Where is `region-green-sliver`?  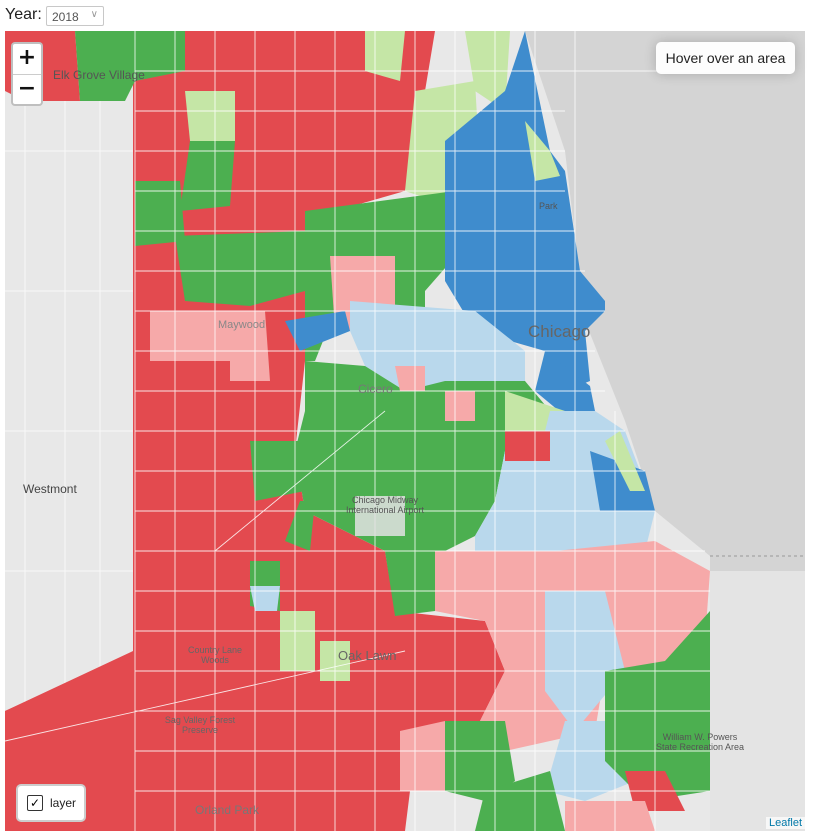 region-green-sliver is located at coordinates (300, 526).